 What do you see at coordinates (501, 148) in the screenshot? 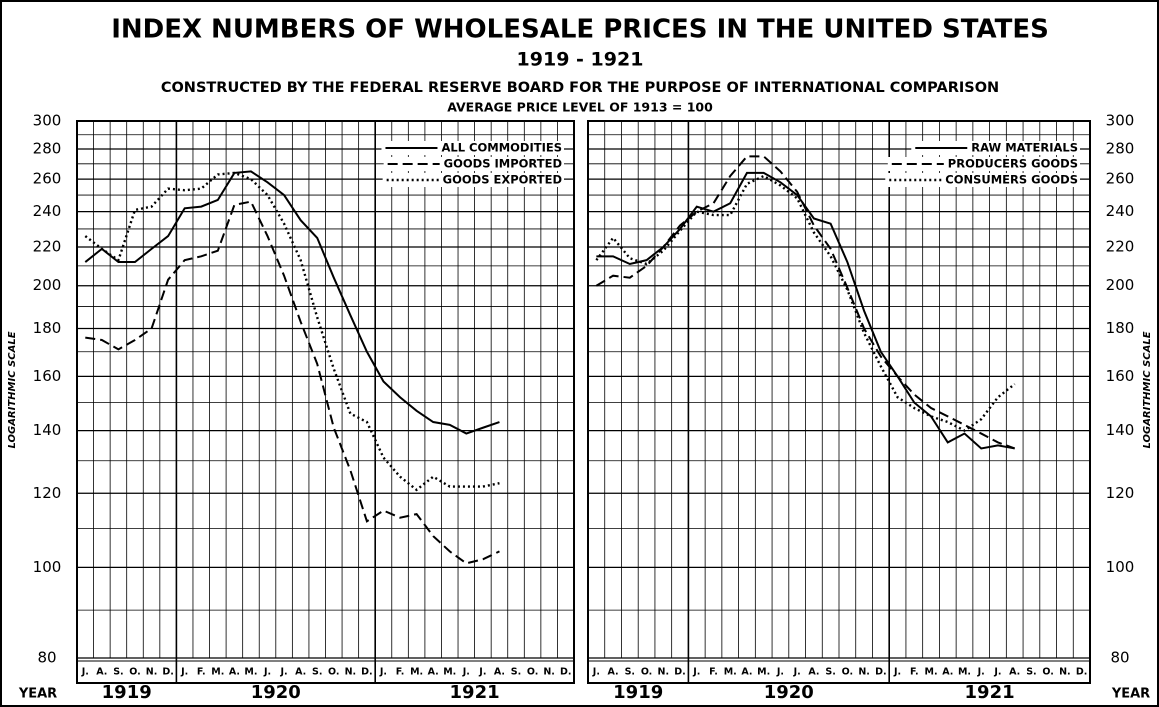
I see `legend-label: ALL COMMODITIES` at bounding box center [501, 148].